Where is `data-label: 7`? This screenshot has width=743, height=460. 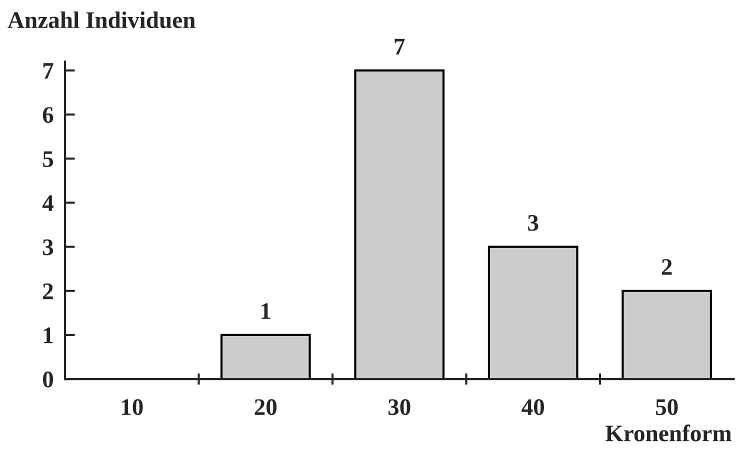
data-label: 7 is located at coordinates (399, 46).